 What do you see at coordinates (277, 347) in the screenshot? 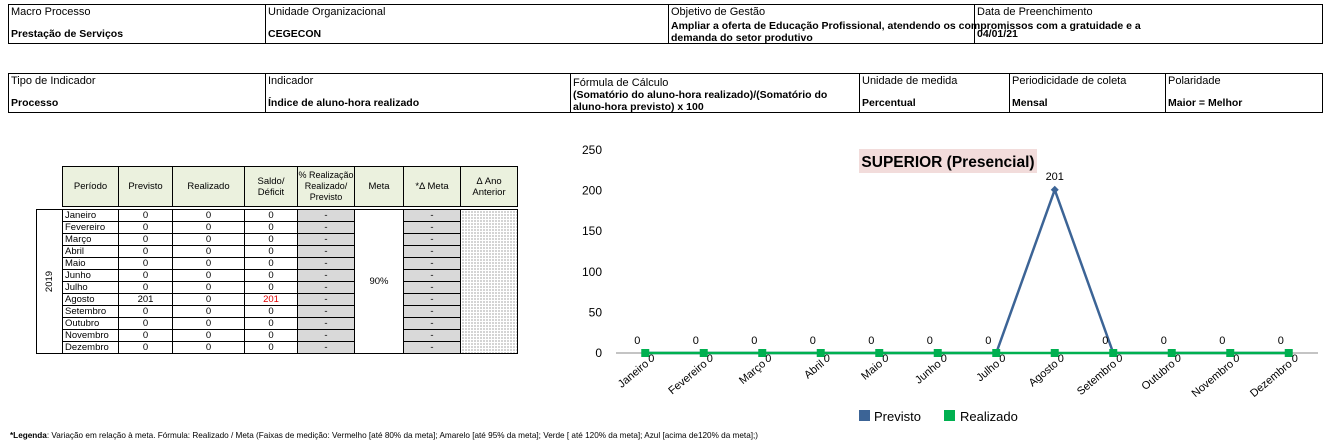
I see `table-row: Dezembro 0 0 0- -` at bounding box center [277, 347].